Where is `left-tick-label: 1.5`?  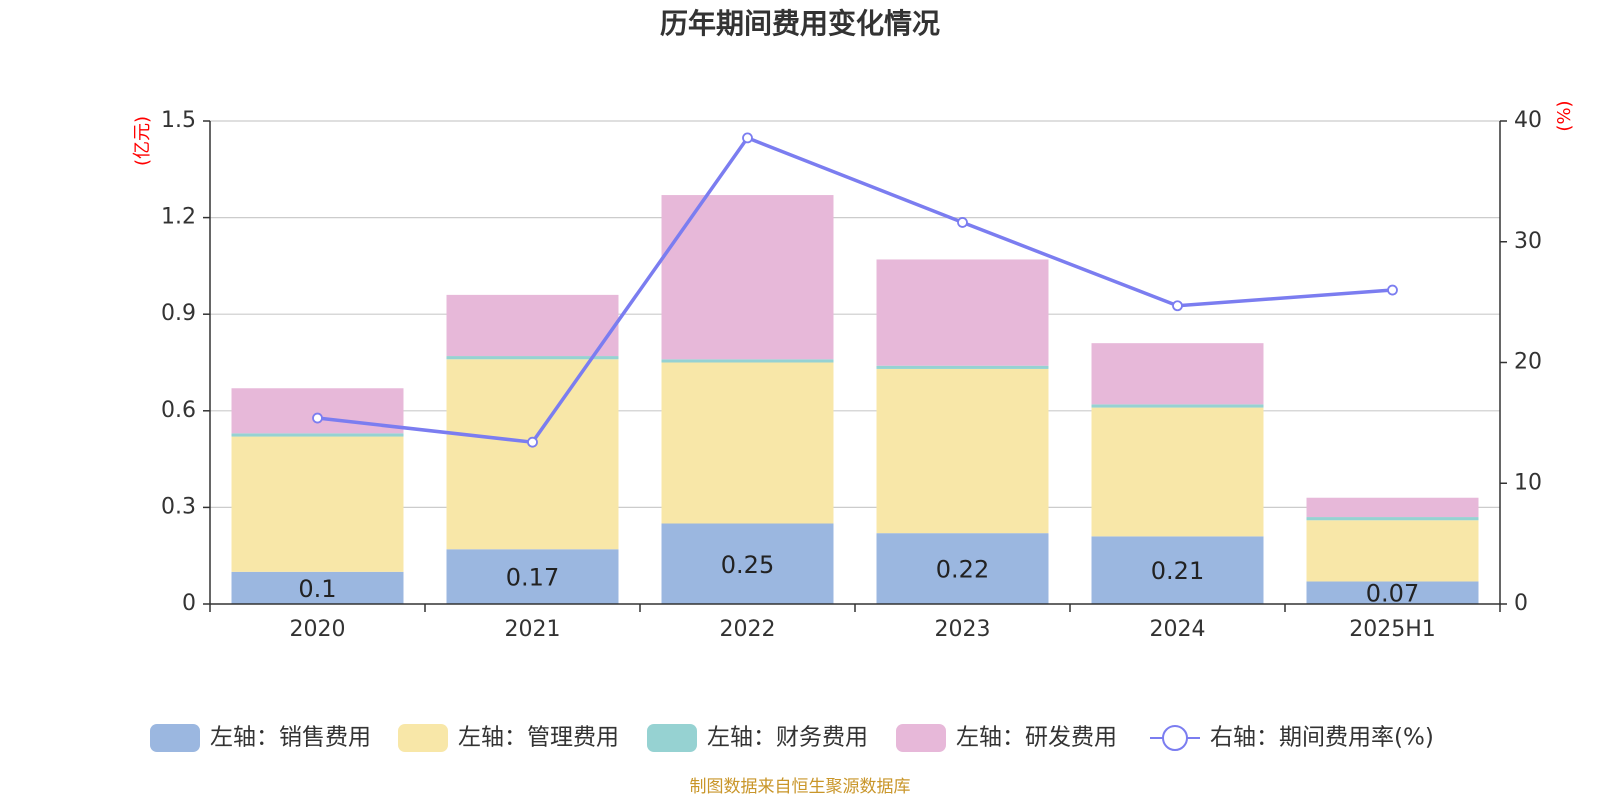
left-tick-label: 1.5 is located at coordinates (178, 120).